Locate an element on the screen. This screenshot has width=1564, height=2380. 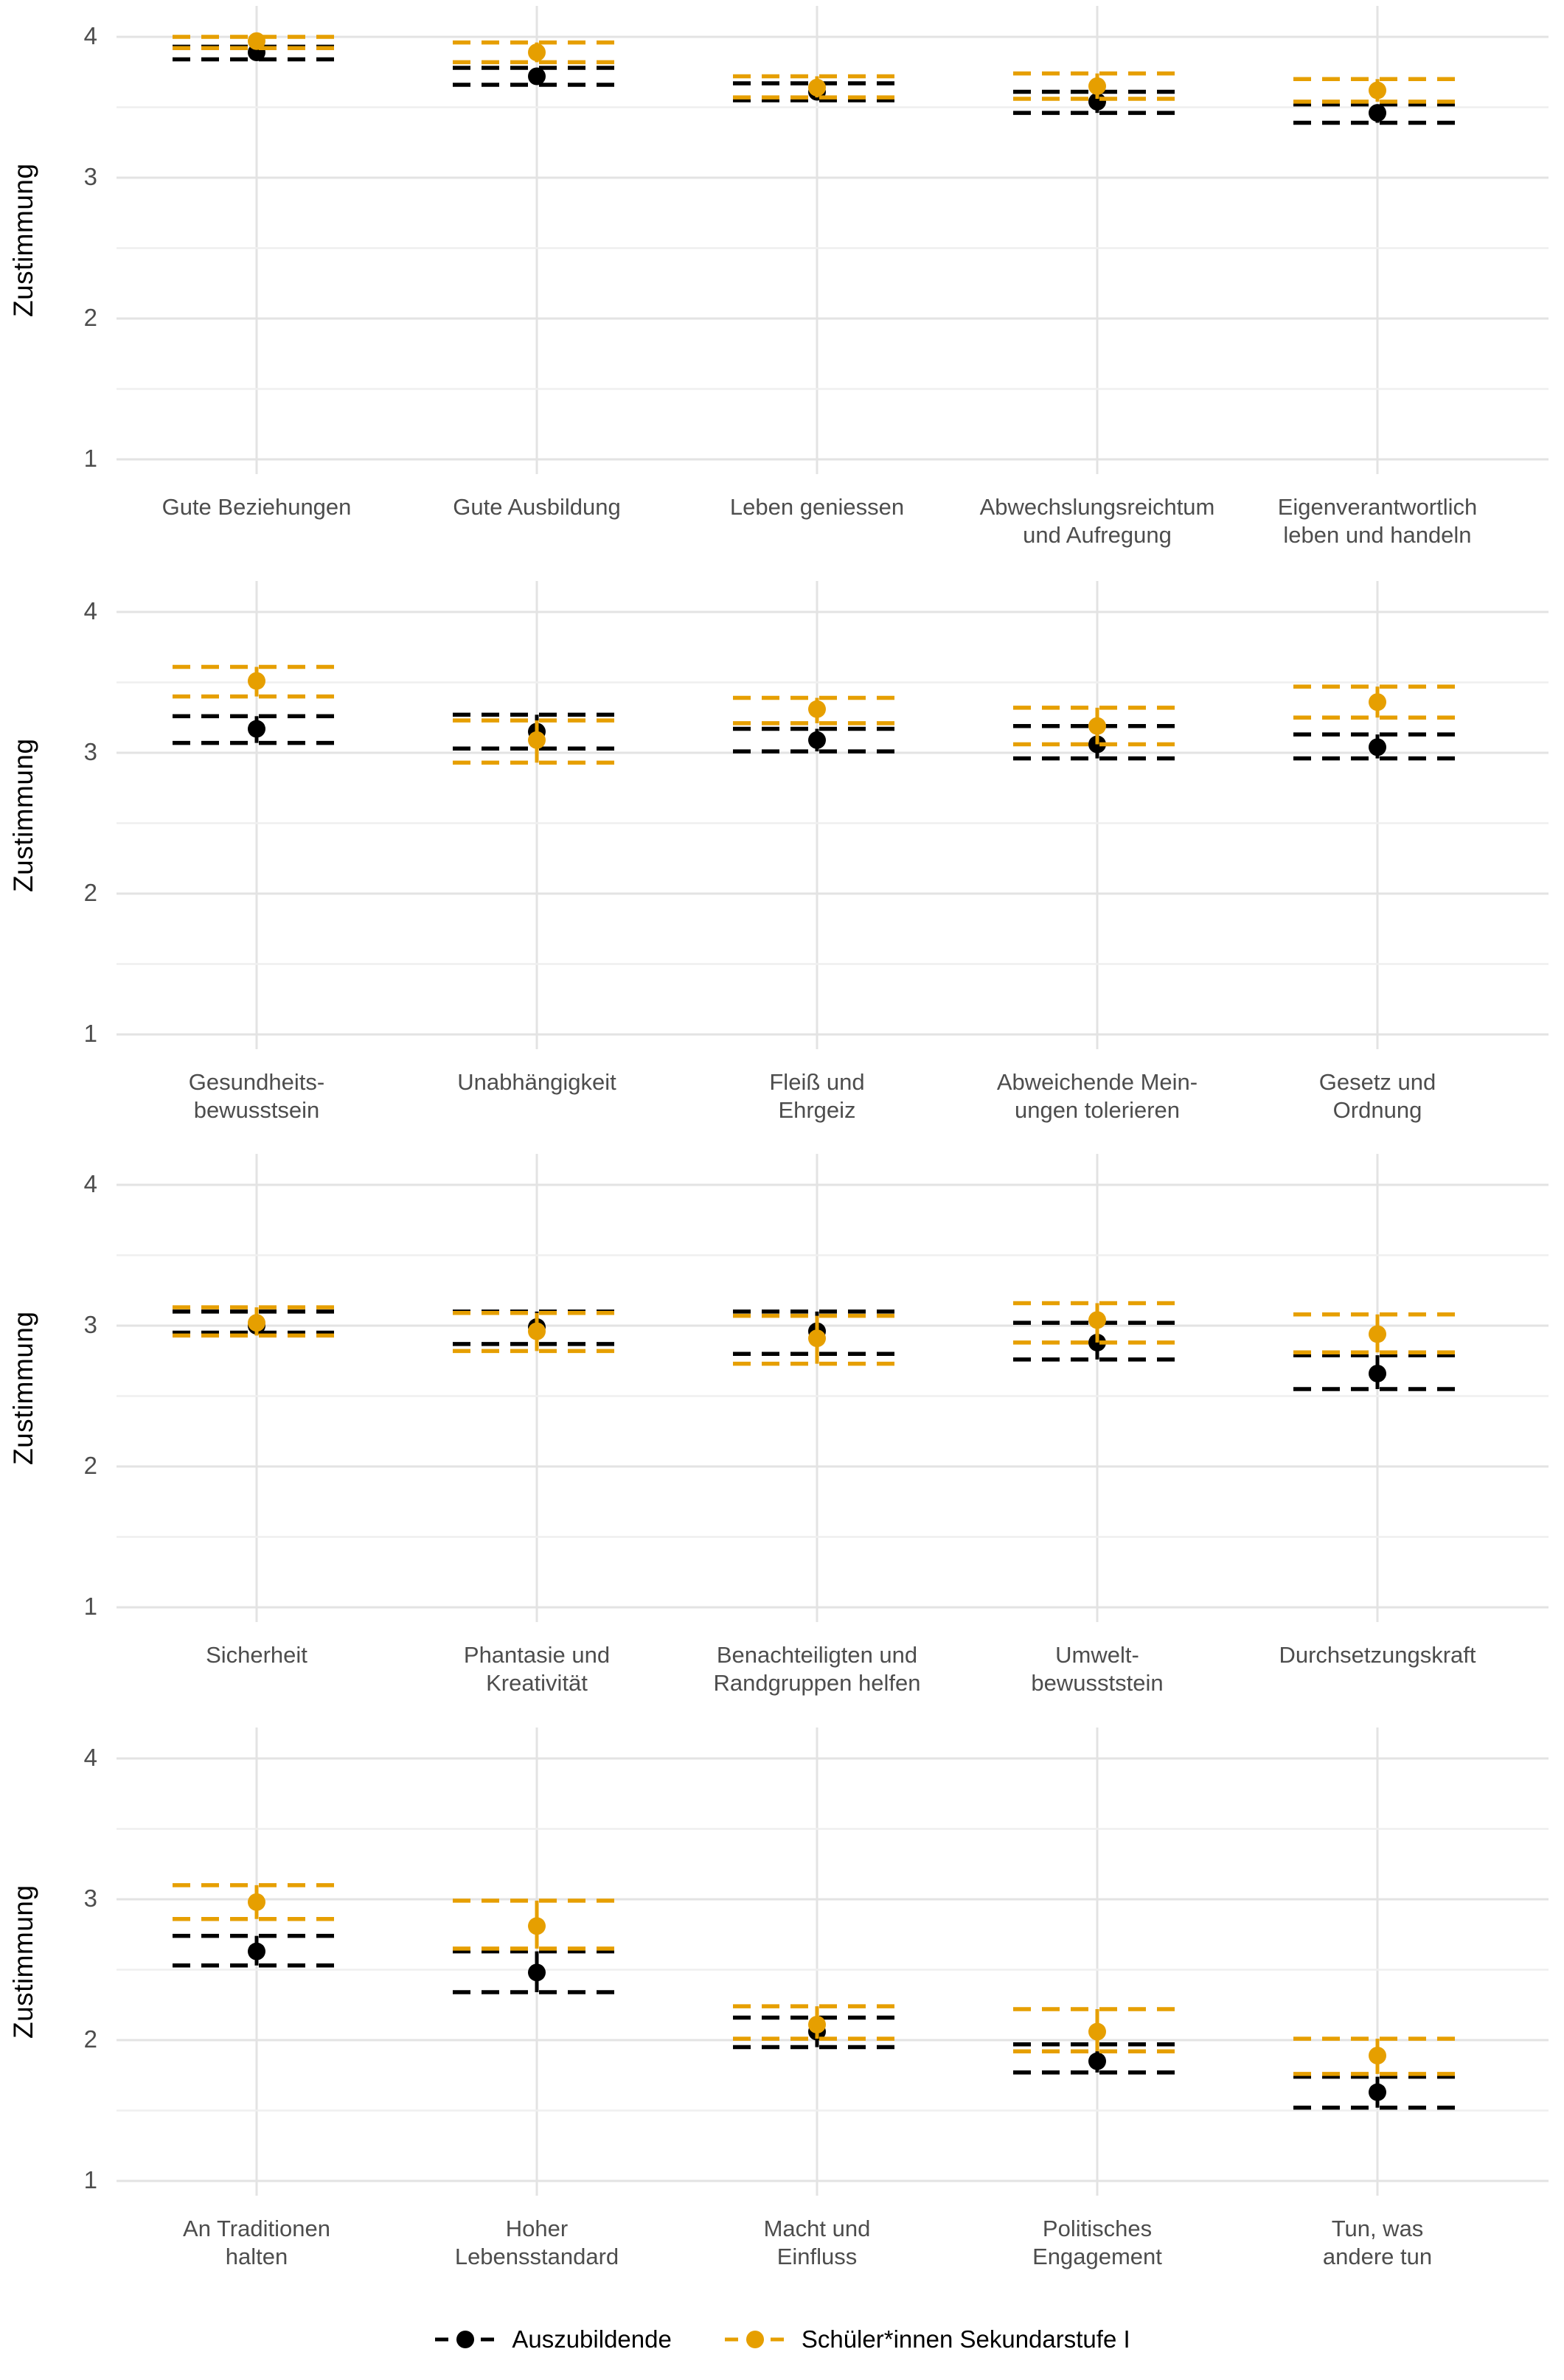
category-label: Unabhängigkeit is located at coordinates (536, 1082).